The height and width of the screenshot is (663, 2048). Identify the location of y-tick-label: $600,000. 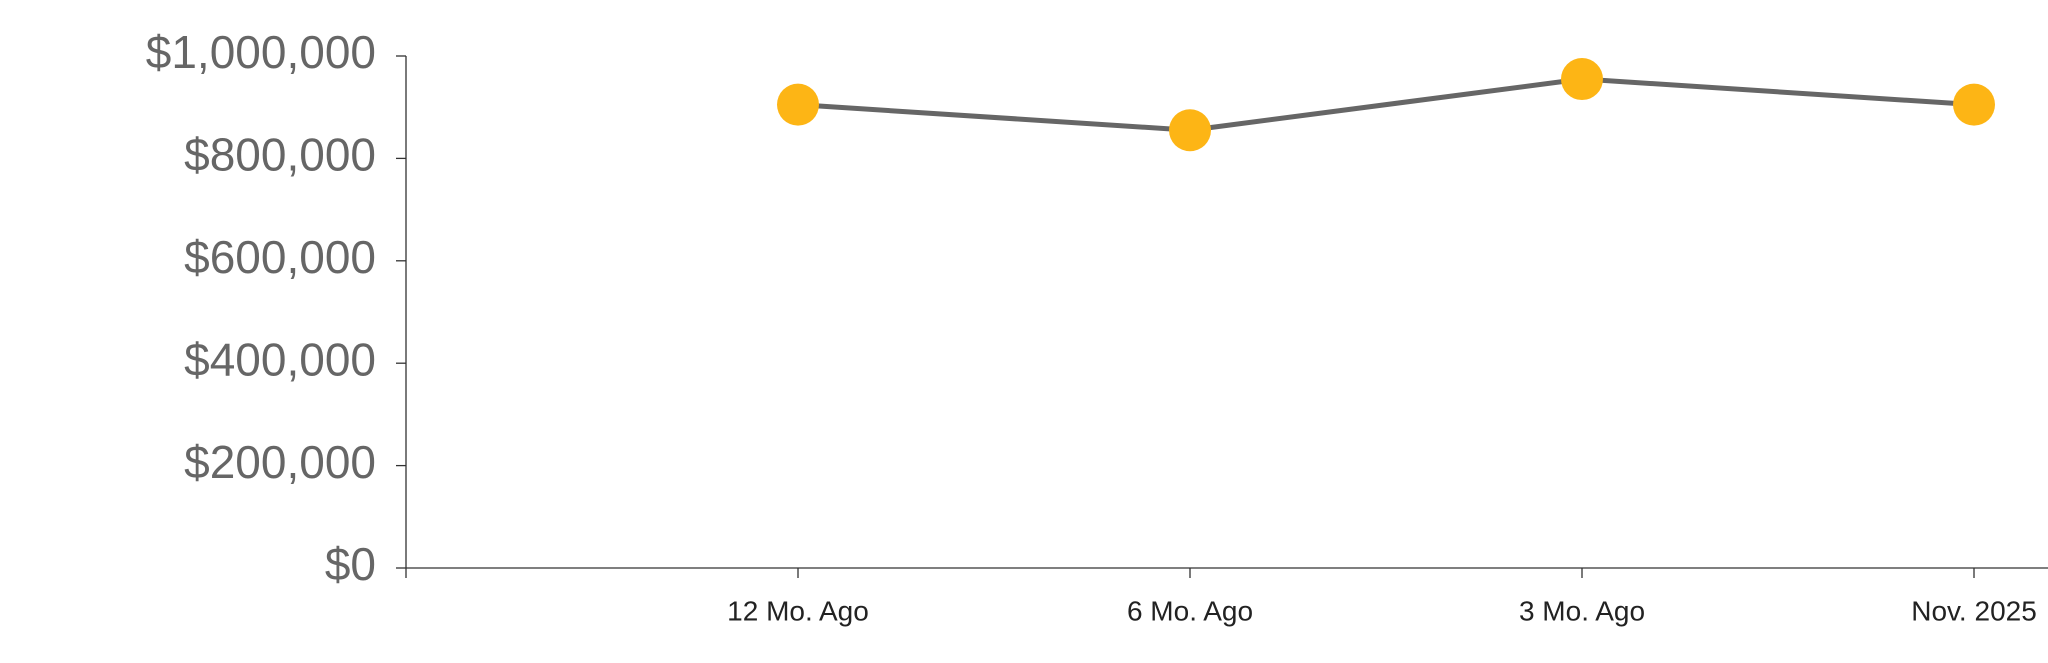
(280, 257).